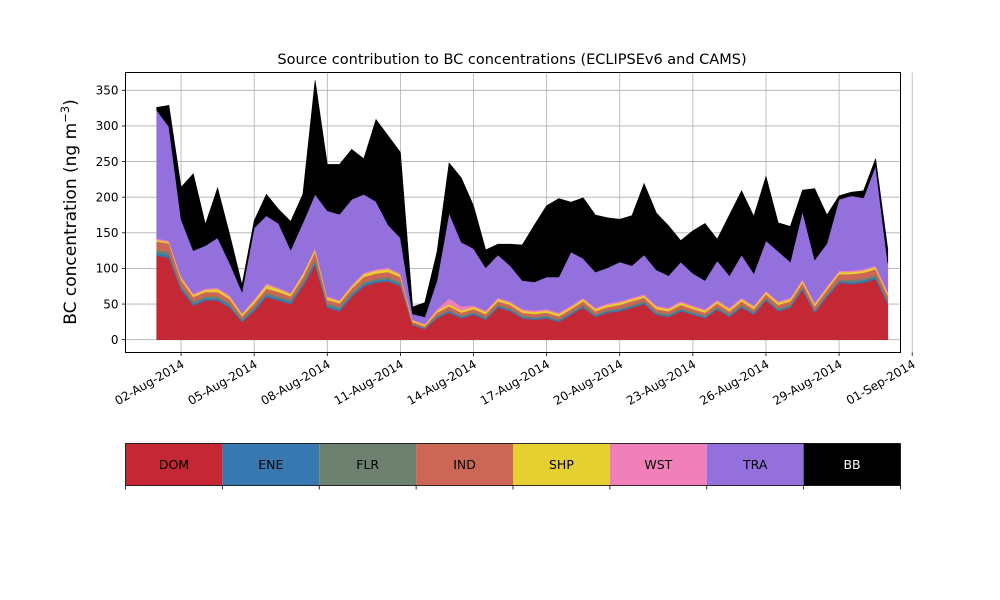 The width and height of the screenshot is (1000, 600). I want to click on x-tick-label: 29-Aug-2014, so click(807, 382).